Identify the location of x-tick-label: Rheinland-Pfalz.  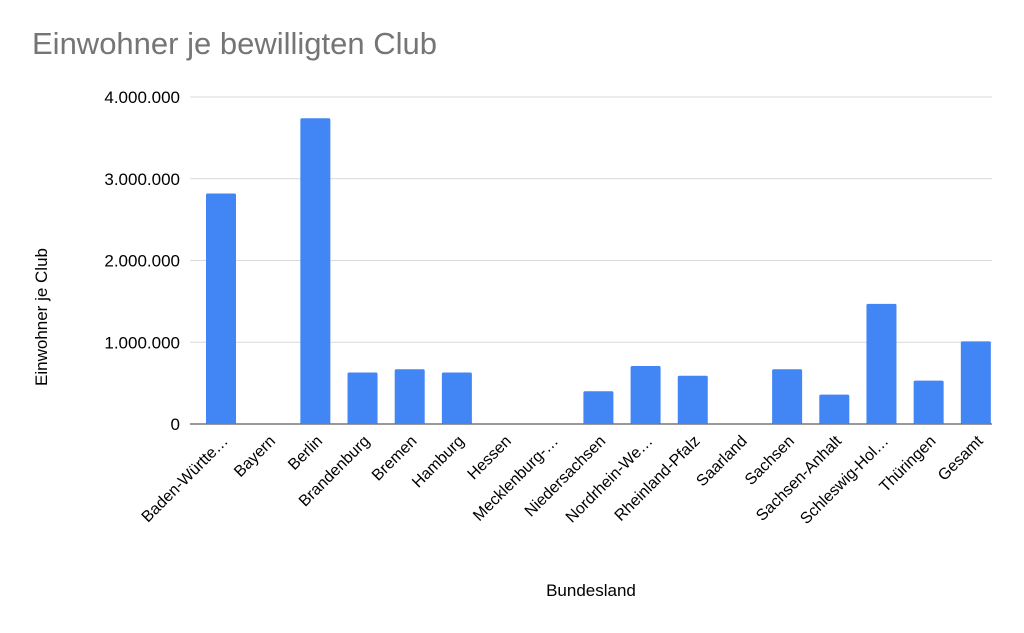
(658, 479).